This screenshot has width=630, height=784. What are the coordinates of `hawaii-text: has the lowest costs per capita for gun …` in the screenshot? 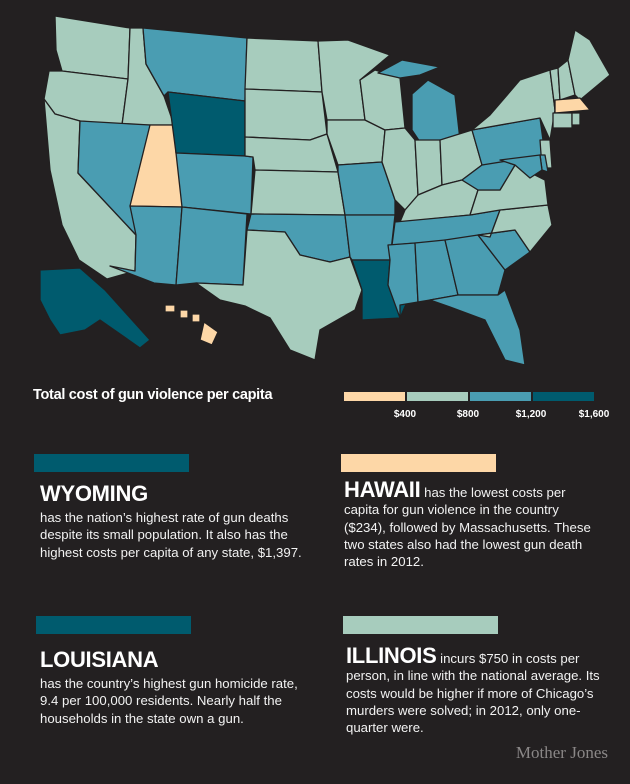 It's located at (467, 527).